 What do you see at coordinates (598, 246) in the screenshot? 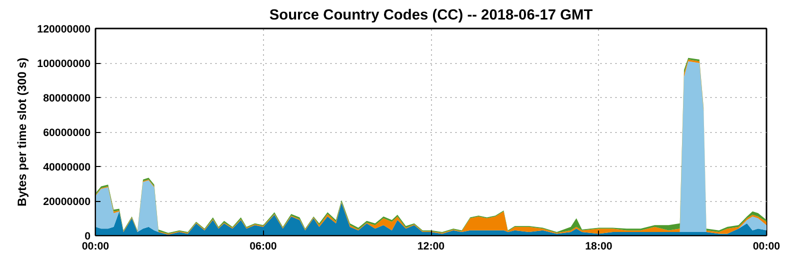
I see `x-tick-label: 18:00` at bounding box center [598, 246].